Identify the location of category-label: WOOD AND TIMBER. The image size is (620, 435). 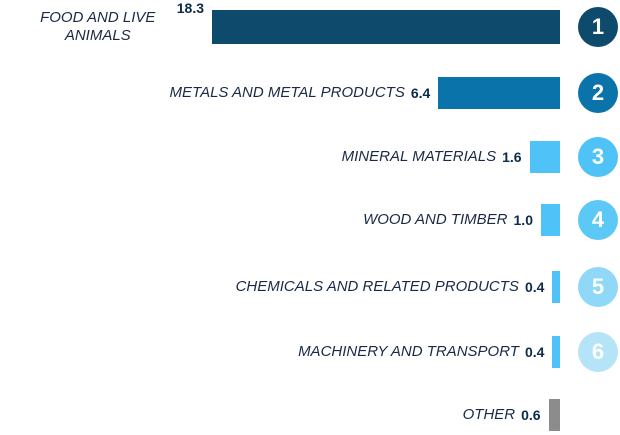
(435, 219).